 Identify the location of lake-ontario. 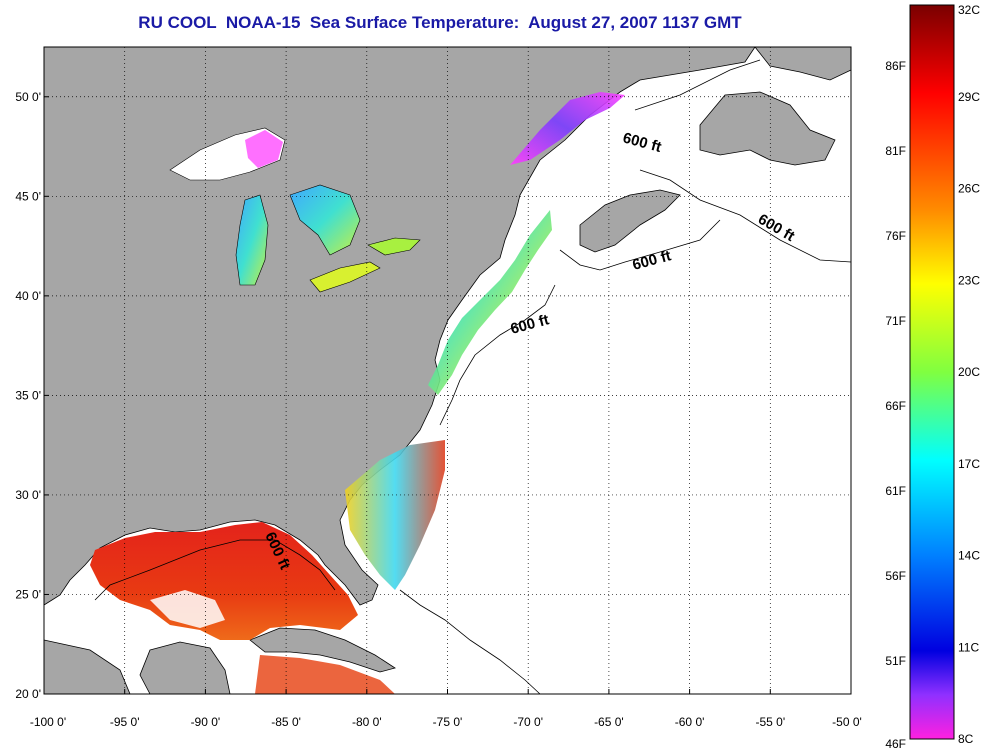
(394, 246).